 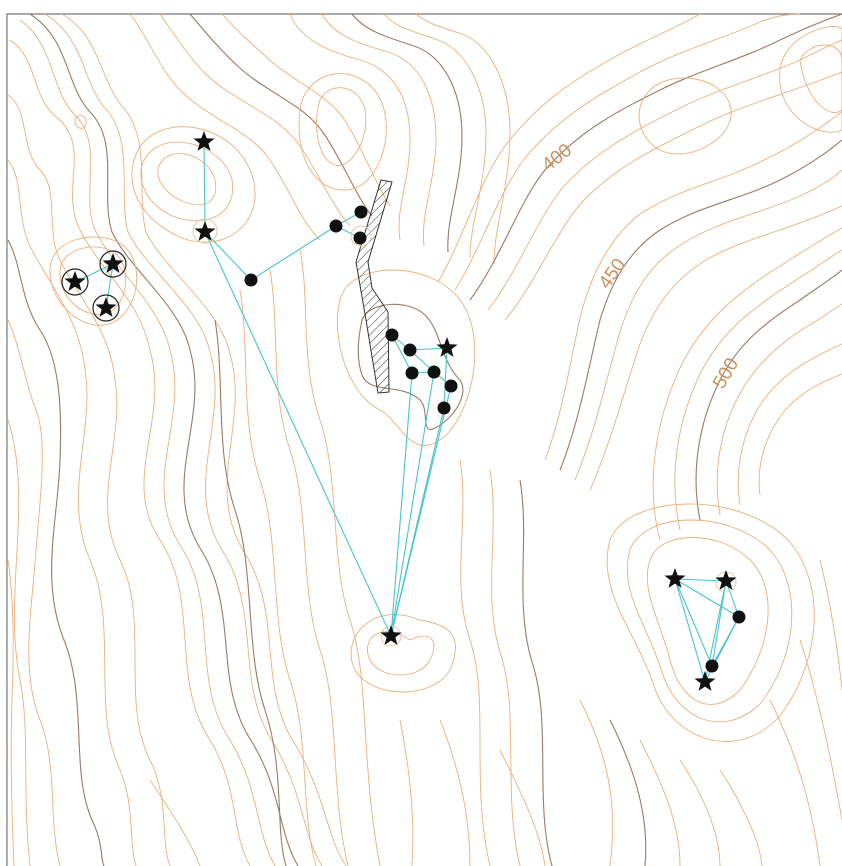 What do you see at coordinates (726, 374) in the screenshot?
I see `contour-label-500: 500` at bounding box center [726, 374].